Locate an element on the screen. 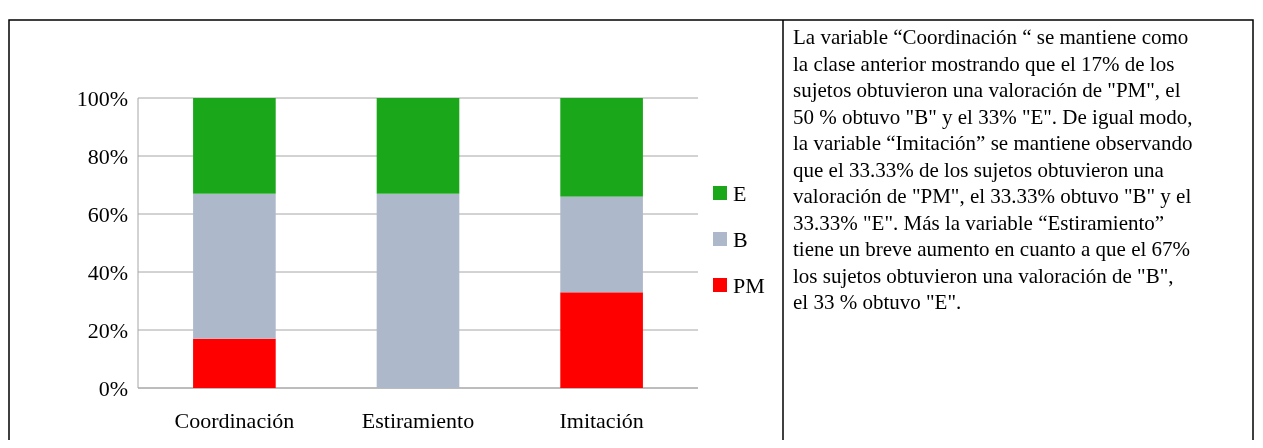  legend-label: E is located at coordinates (740, 193).